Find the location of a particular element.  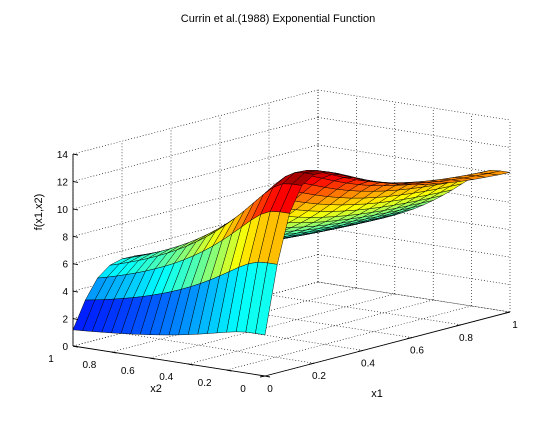

x-tick-label: 0.6 is located at coordinates (417, 351).